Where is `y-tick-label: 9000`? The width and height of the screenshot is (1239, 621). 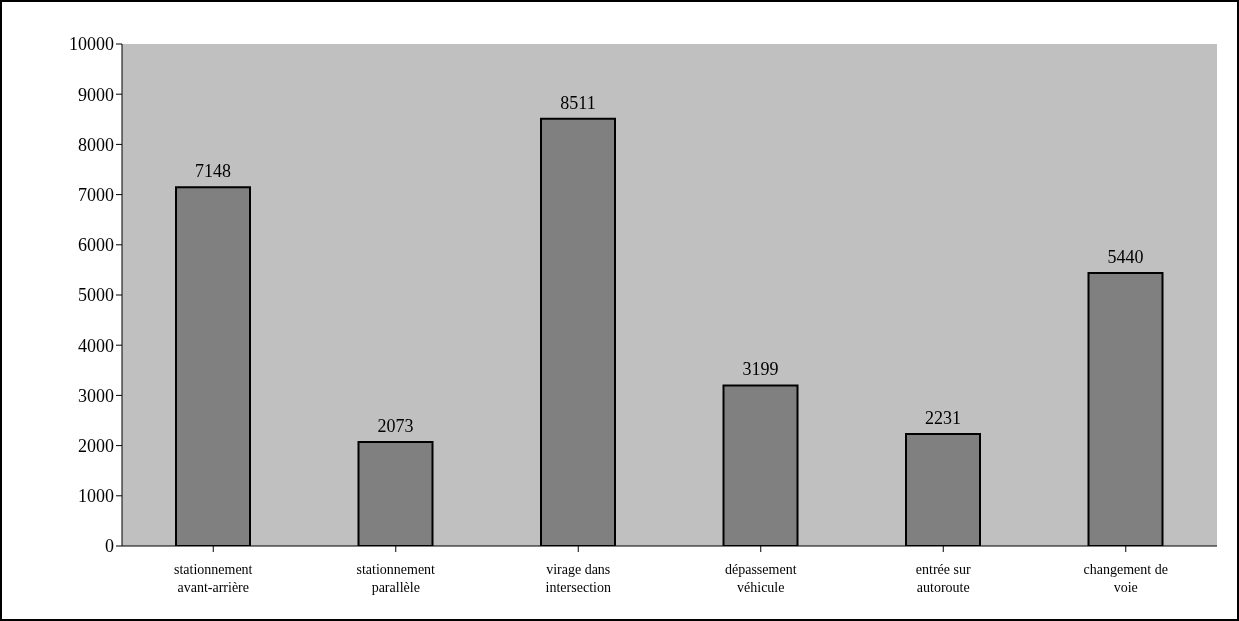
y-tick-label: 9000 is located at coordinates (96, 94).